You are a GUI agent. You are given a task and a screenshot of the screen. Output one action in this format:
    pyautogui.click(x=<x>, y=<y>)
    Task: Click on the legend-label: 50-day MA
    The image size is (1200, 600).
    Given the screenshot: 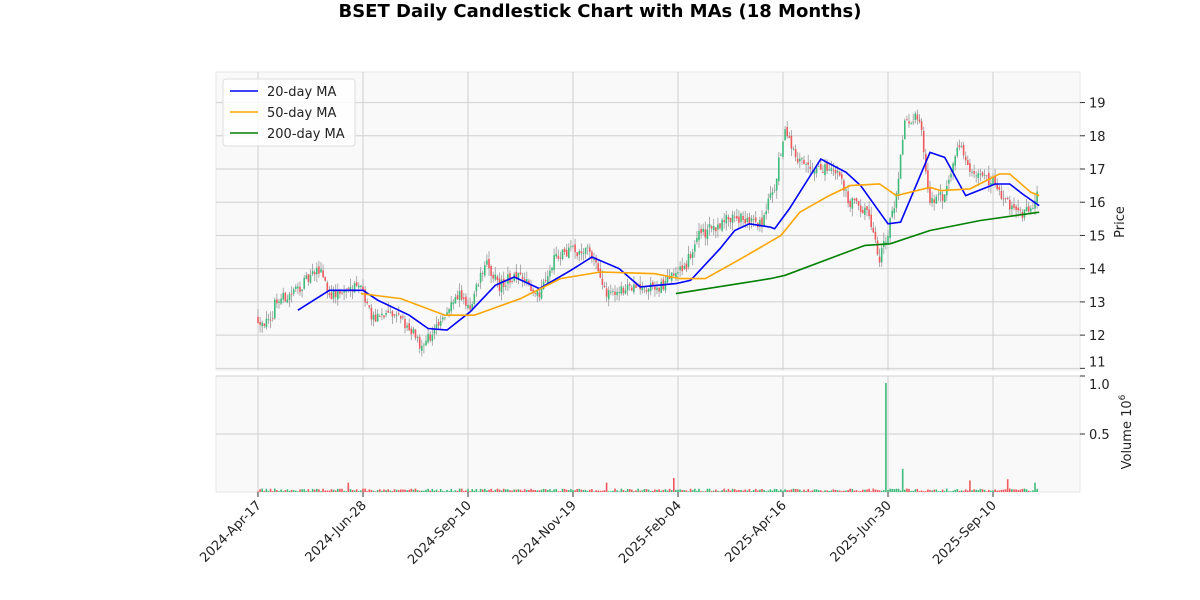 What is the action you would take?
    pyautogui.click(x=301, y=113)
    